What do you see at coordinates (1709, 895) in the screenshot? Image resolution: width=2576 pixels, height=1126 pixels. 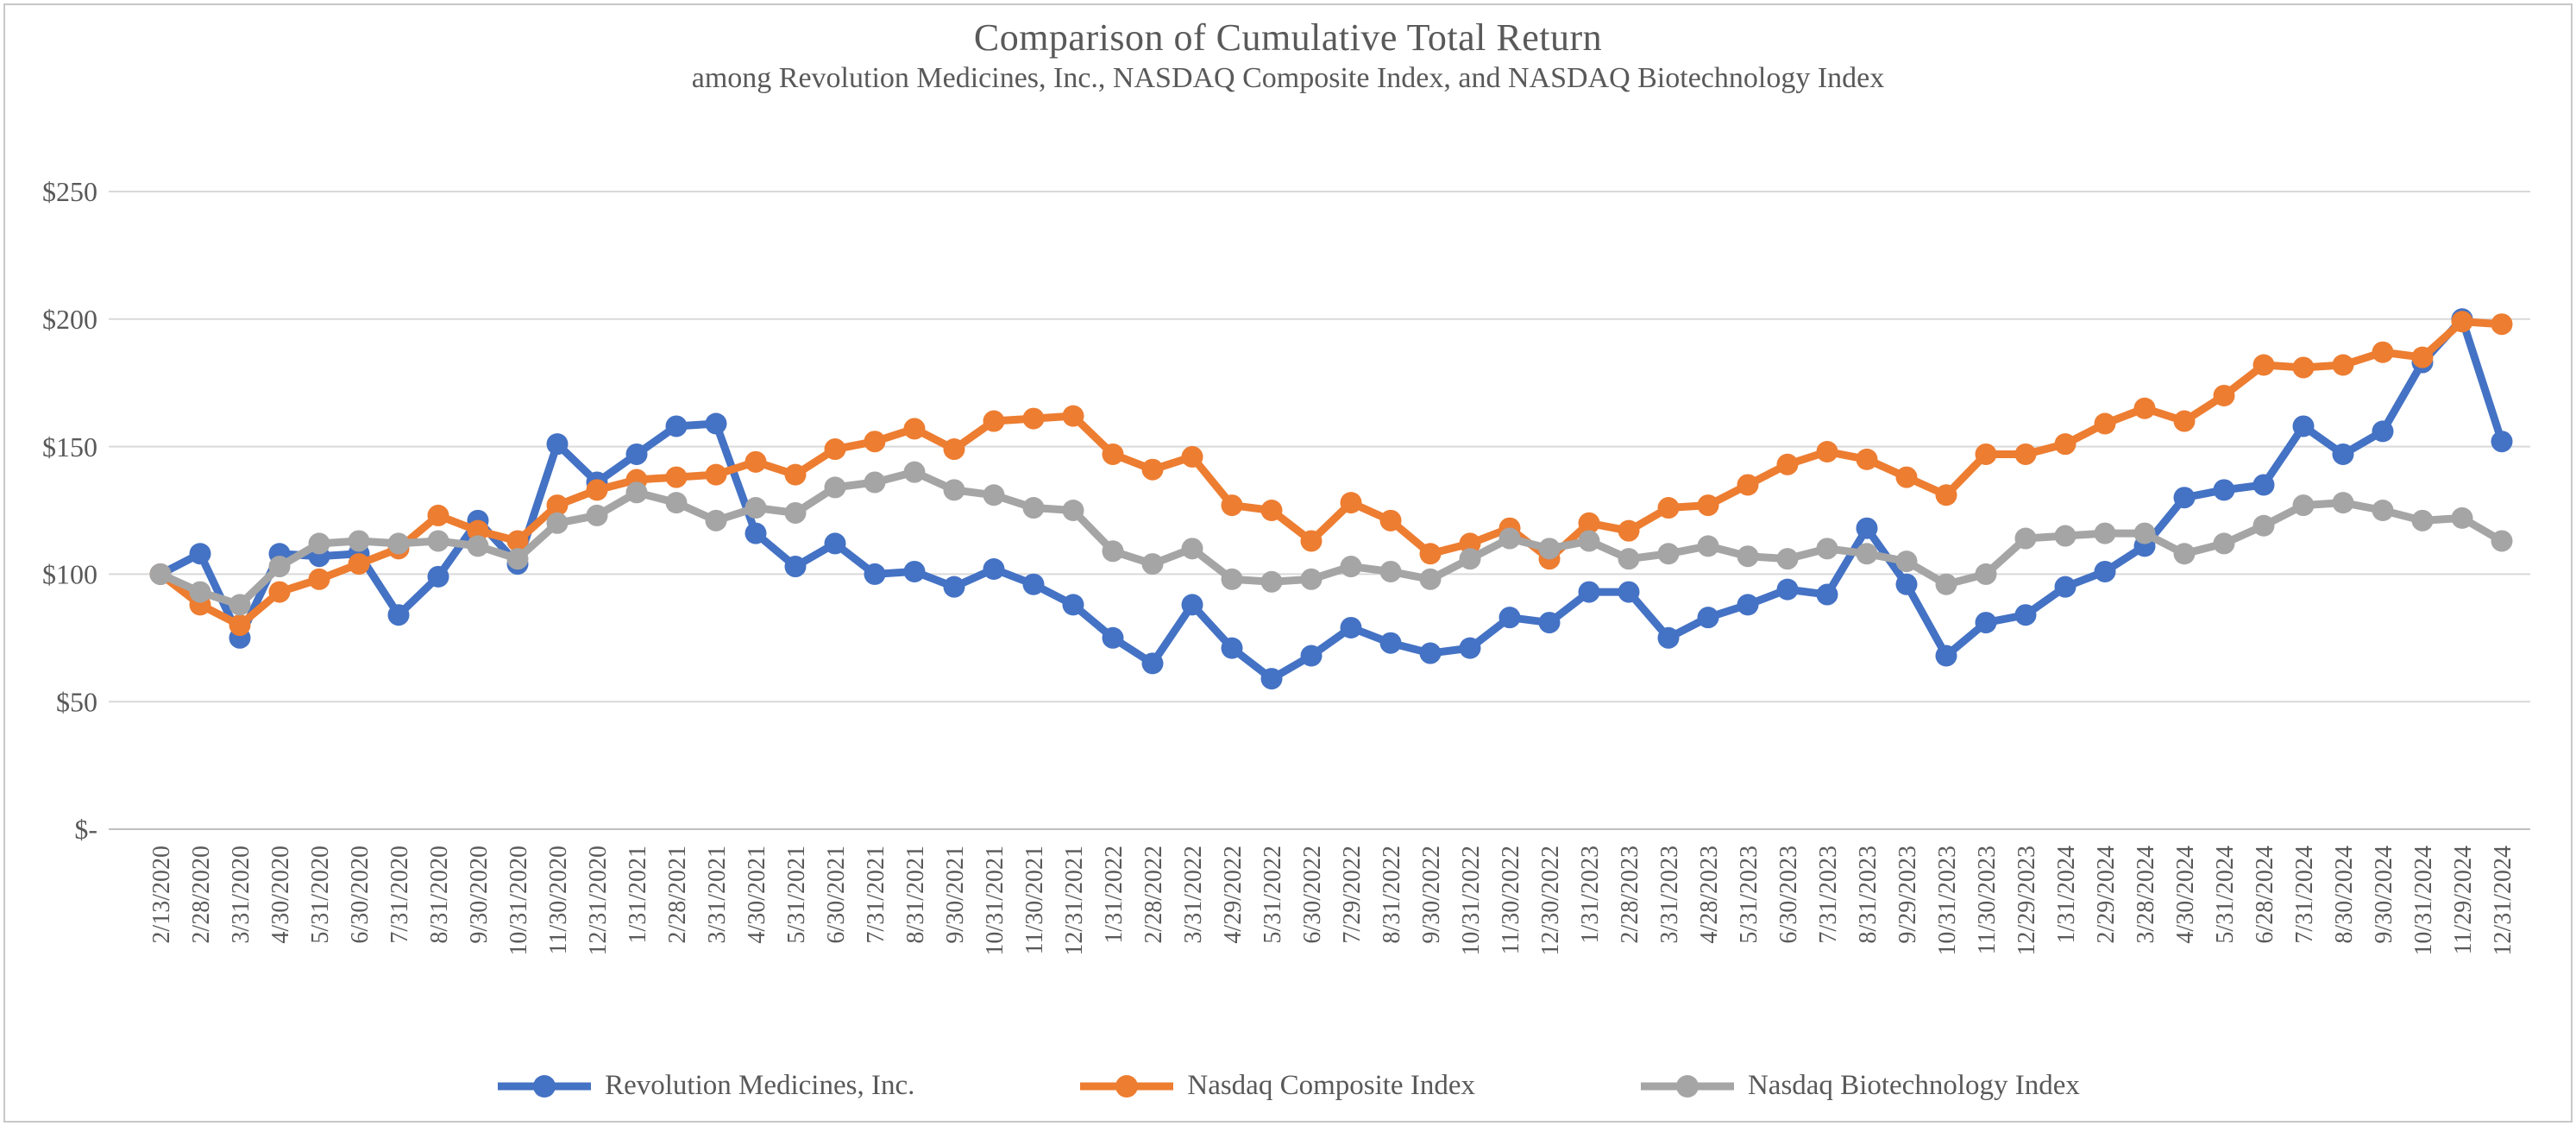 I see `x-axis-tick-label: 4/28/2023` at bounding box center [1709, 895].